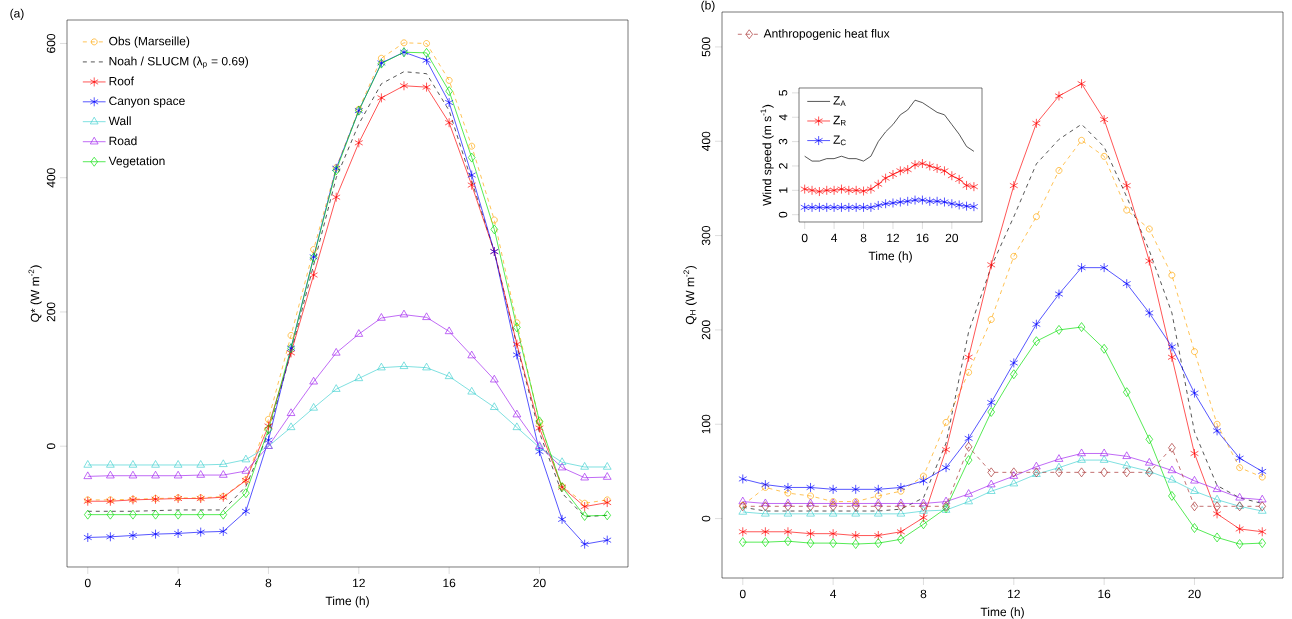 The height and width of the screenshot is (619, 1292). Describe the element at coordinates (826, 34) in the screenshot. I see `legend-label: Anthropogenic heat flux` at that location.